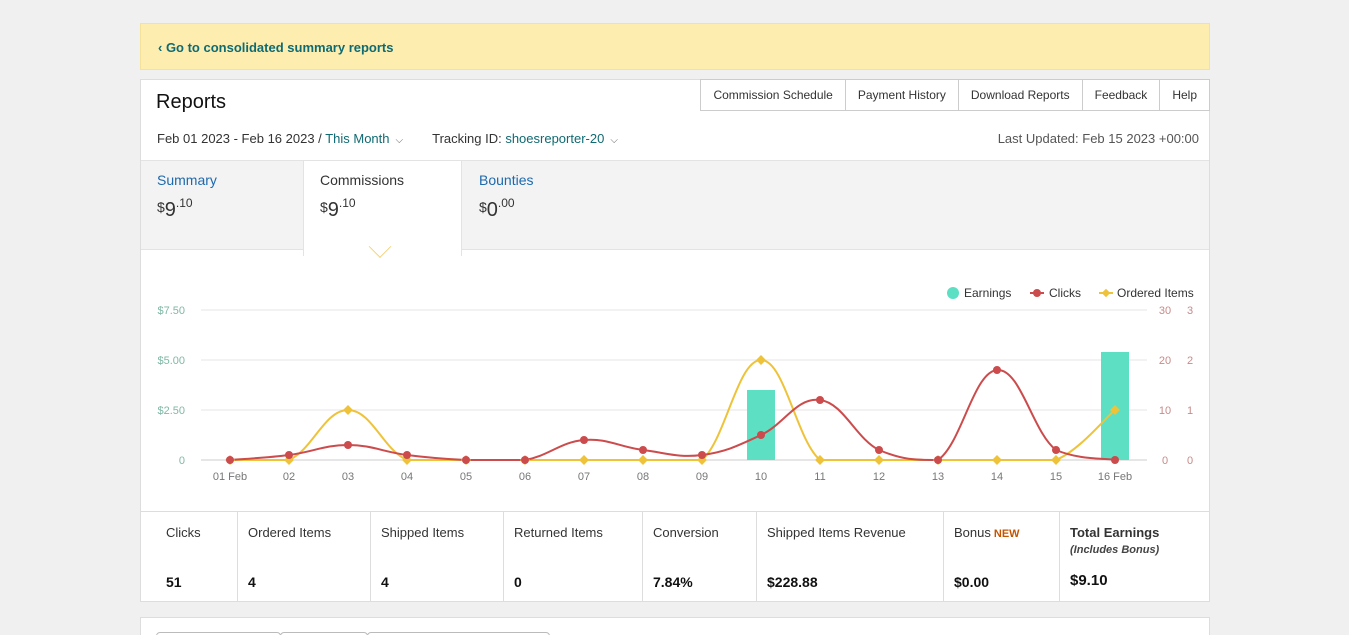 The height and width of the screenshot is (635, 1349). What do you see at coordinates (1002, 557) in the screenshot?
I see `metric-bonus: Bonus NEW $0.00` at bounding box center [1002, 557].